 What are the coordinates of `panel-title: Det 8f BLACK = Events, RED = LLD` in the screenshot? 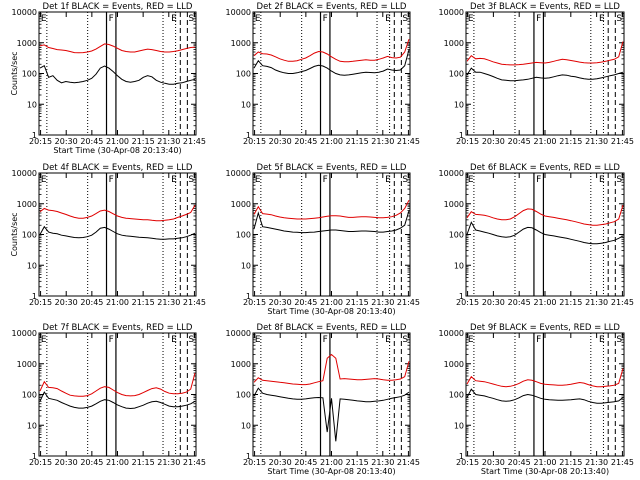 It's located at (332, 328).